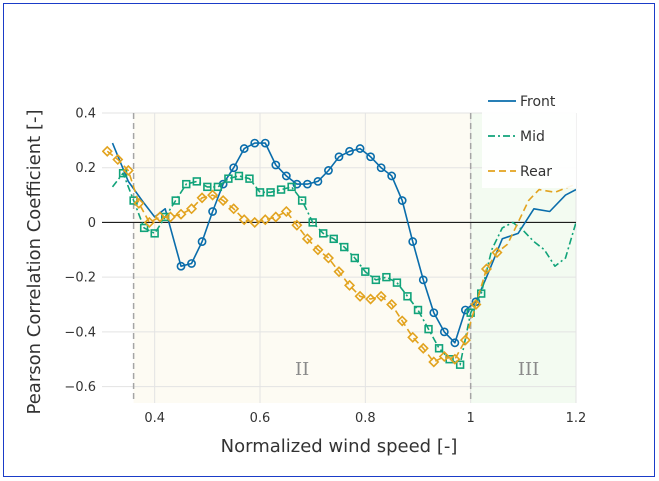  I want to click on legend-background, so click(529, 138).